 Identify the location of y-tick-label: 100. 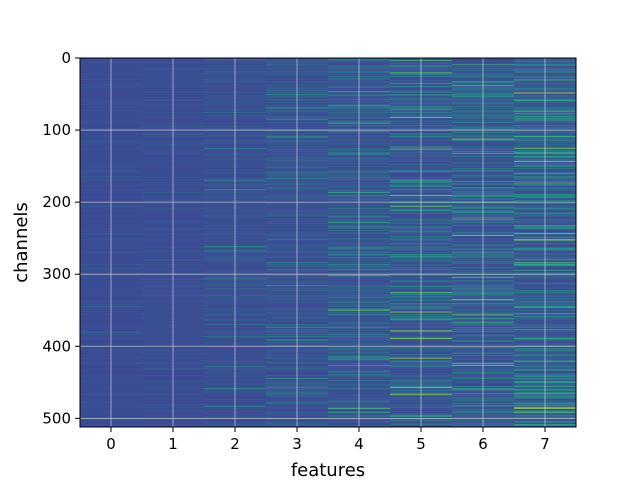
(56, 130).